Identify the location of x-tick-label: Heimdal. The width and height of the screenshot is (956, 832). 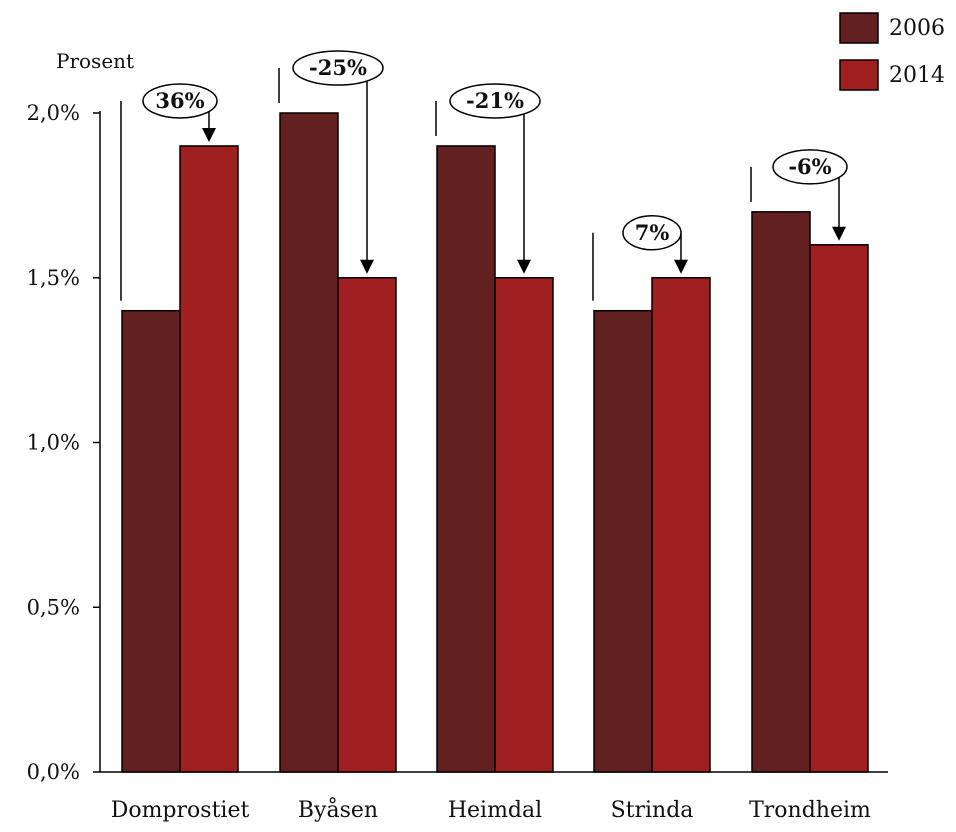
(495, 810).